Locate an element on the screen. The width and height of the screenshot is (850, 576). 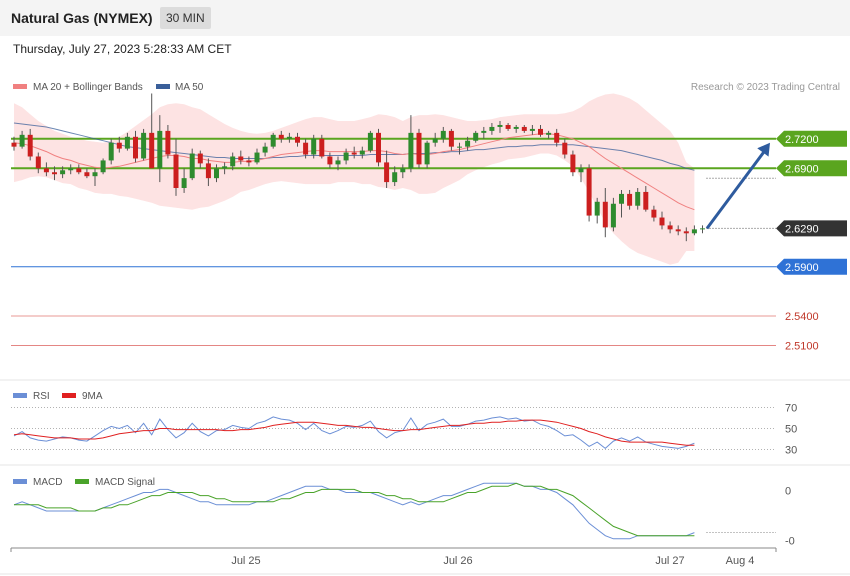
resistance-tag-label: 2.6900 is located at coordinates (802, 169).